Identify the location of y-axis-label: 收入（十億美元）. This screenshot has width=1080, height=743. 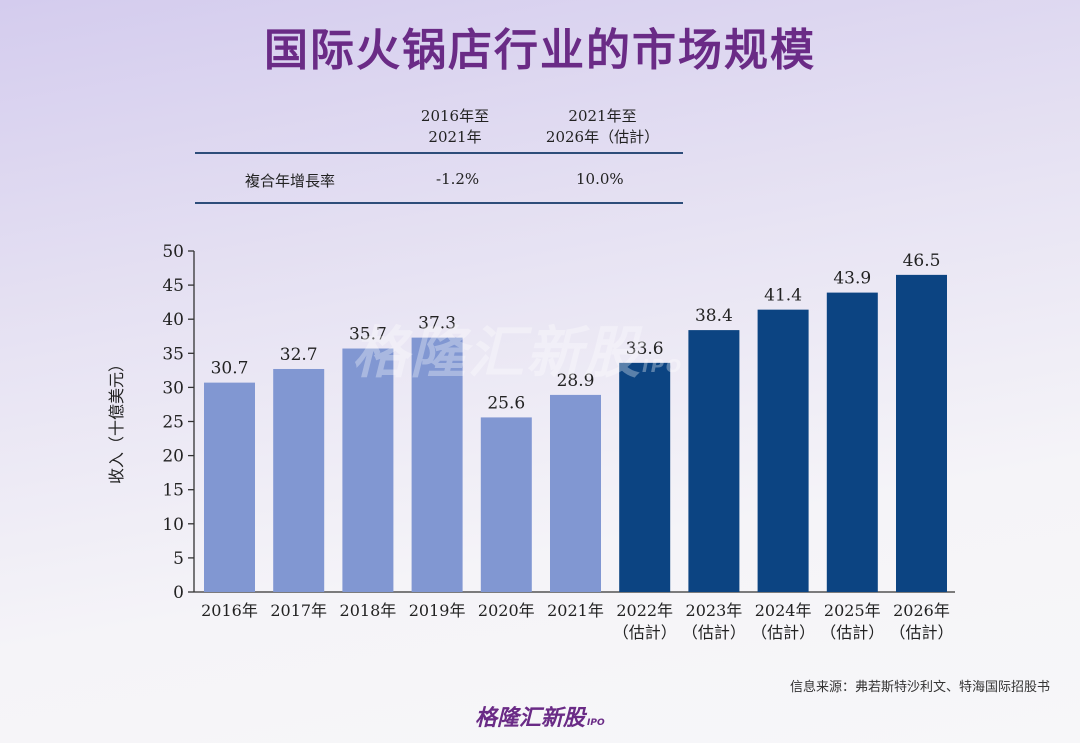
(116, 420).